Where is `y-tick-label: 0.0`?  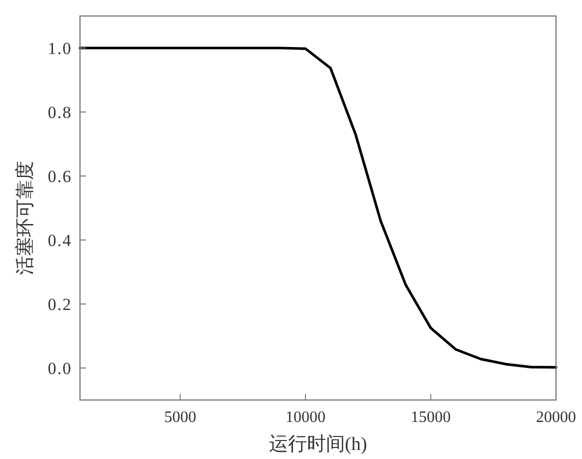
y-tick-label: 0.0 is located at coordinates (60, 368).